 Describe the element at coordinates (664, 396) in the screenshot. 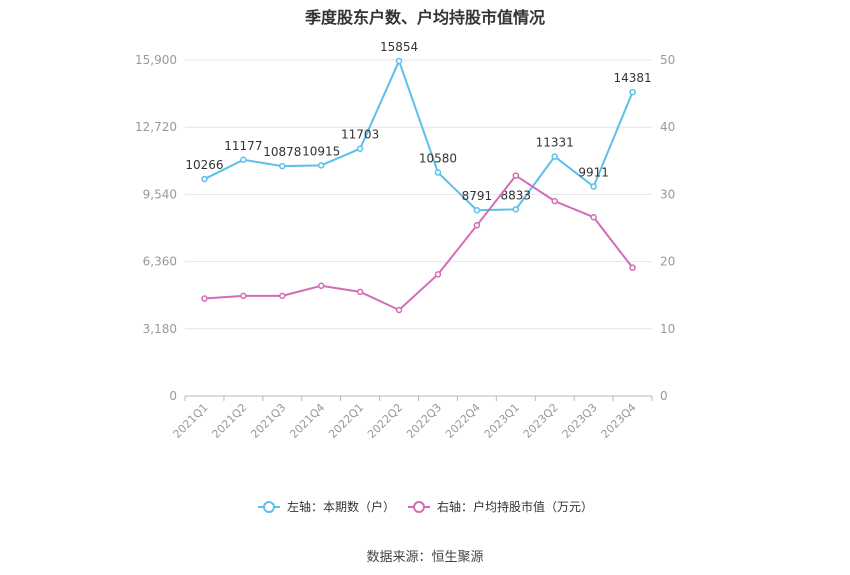

I see `right-axis-tick-label: 0` at that location.